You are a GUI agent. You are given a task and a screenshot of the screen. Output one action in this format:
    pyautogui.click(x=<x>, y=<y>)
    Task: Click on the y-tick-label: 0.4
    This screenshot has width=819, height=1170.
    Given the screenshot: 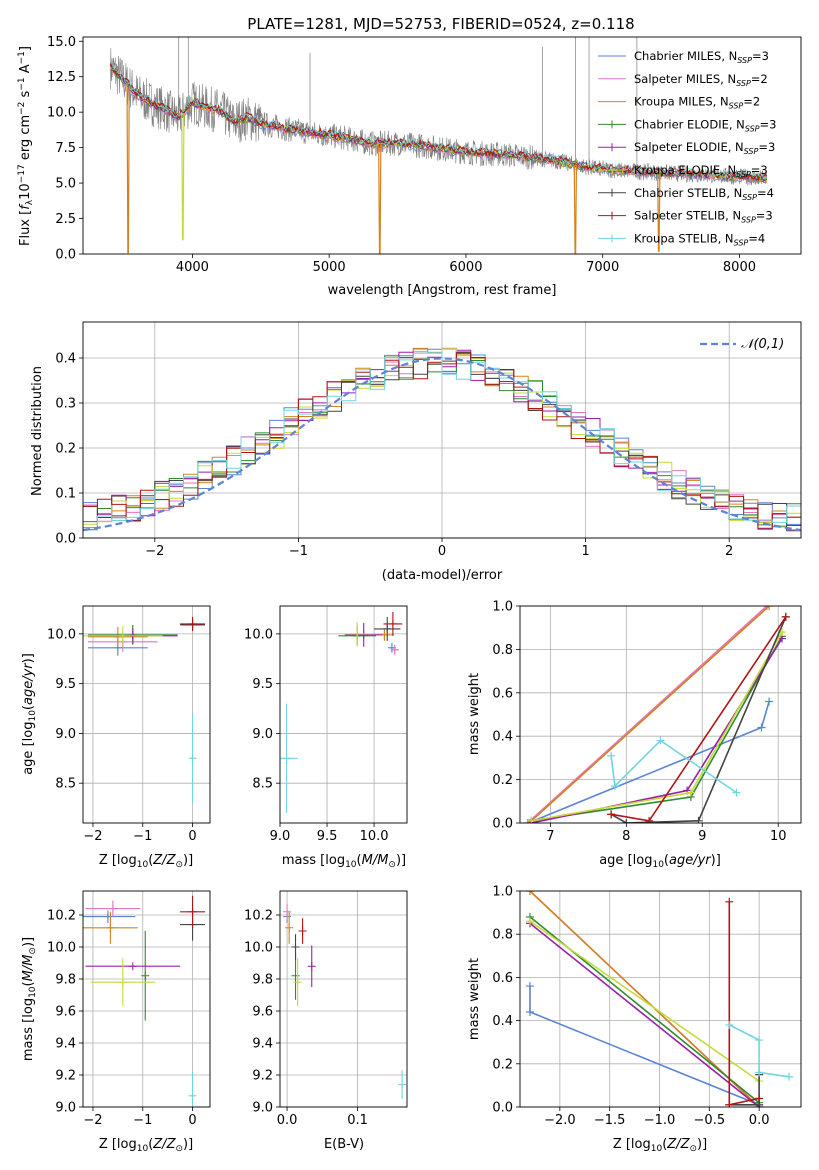 What is the action you would take?
    pyautogui.click(x=502, y=737)
    